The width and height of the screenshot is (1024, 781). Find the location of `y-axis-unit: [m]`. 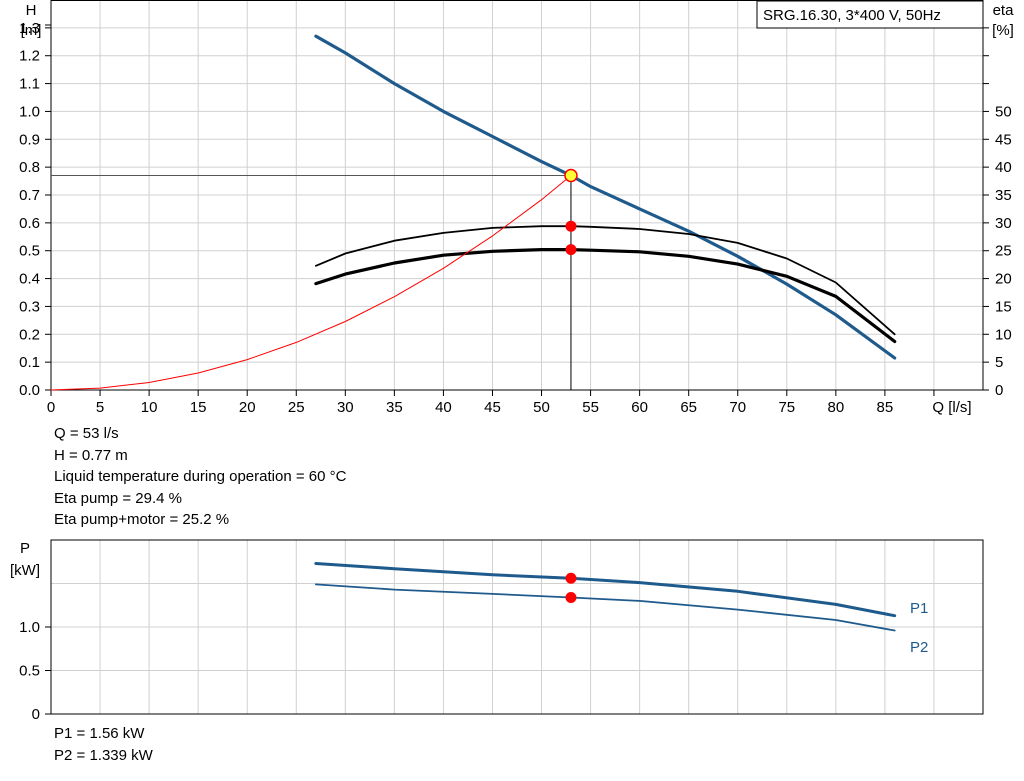

y-axis-unit: [m] is located at coordinates (31, 30).